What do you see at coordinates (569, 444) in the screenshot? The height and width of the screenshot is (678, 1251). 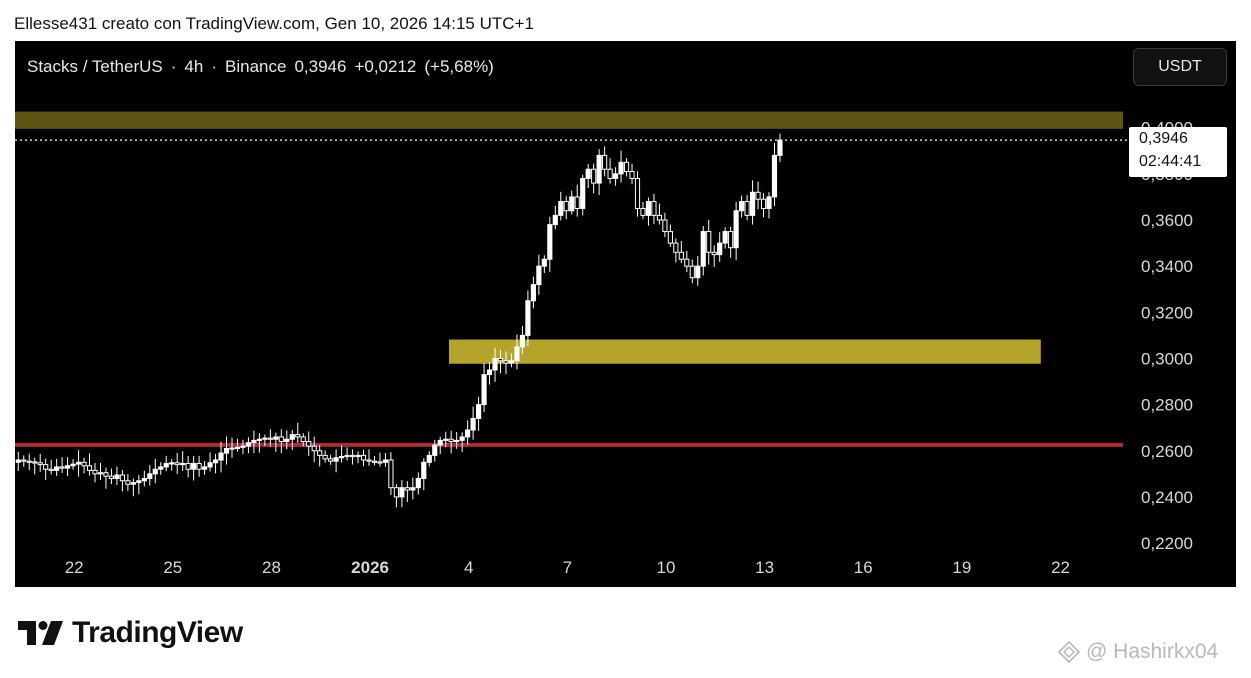 I see `zone-red-level` at bounding box center [569, 444].